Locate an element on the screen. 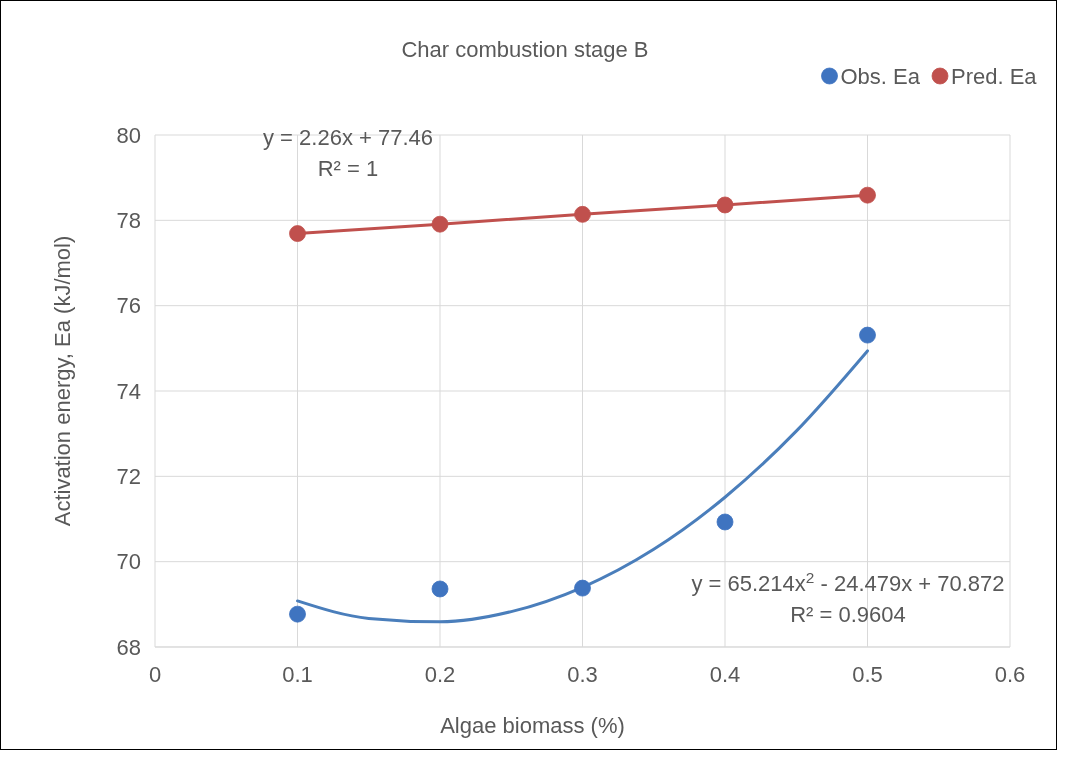 The image size is (1065, 758). x-tick-label: 0.1 is located at coordinates (297, 674).